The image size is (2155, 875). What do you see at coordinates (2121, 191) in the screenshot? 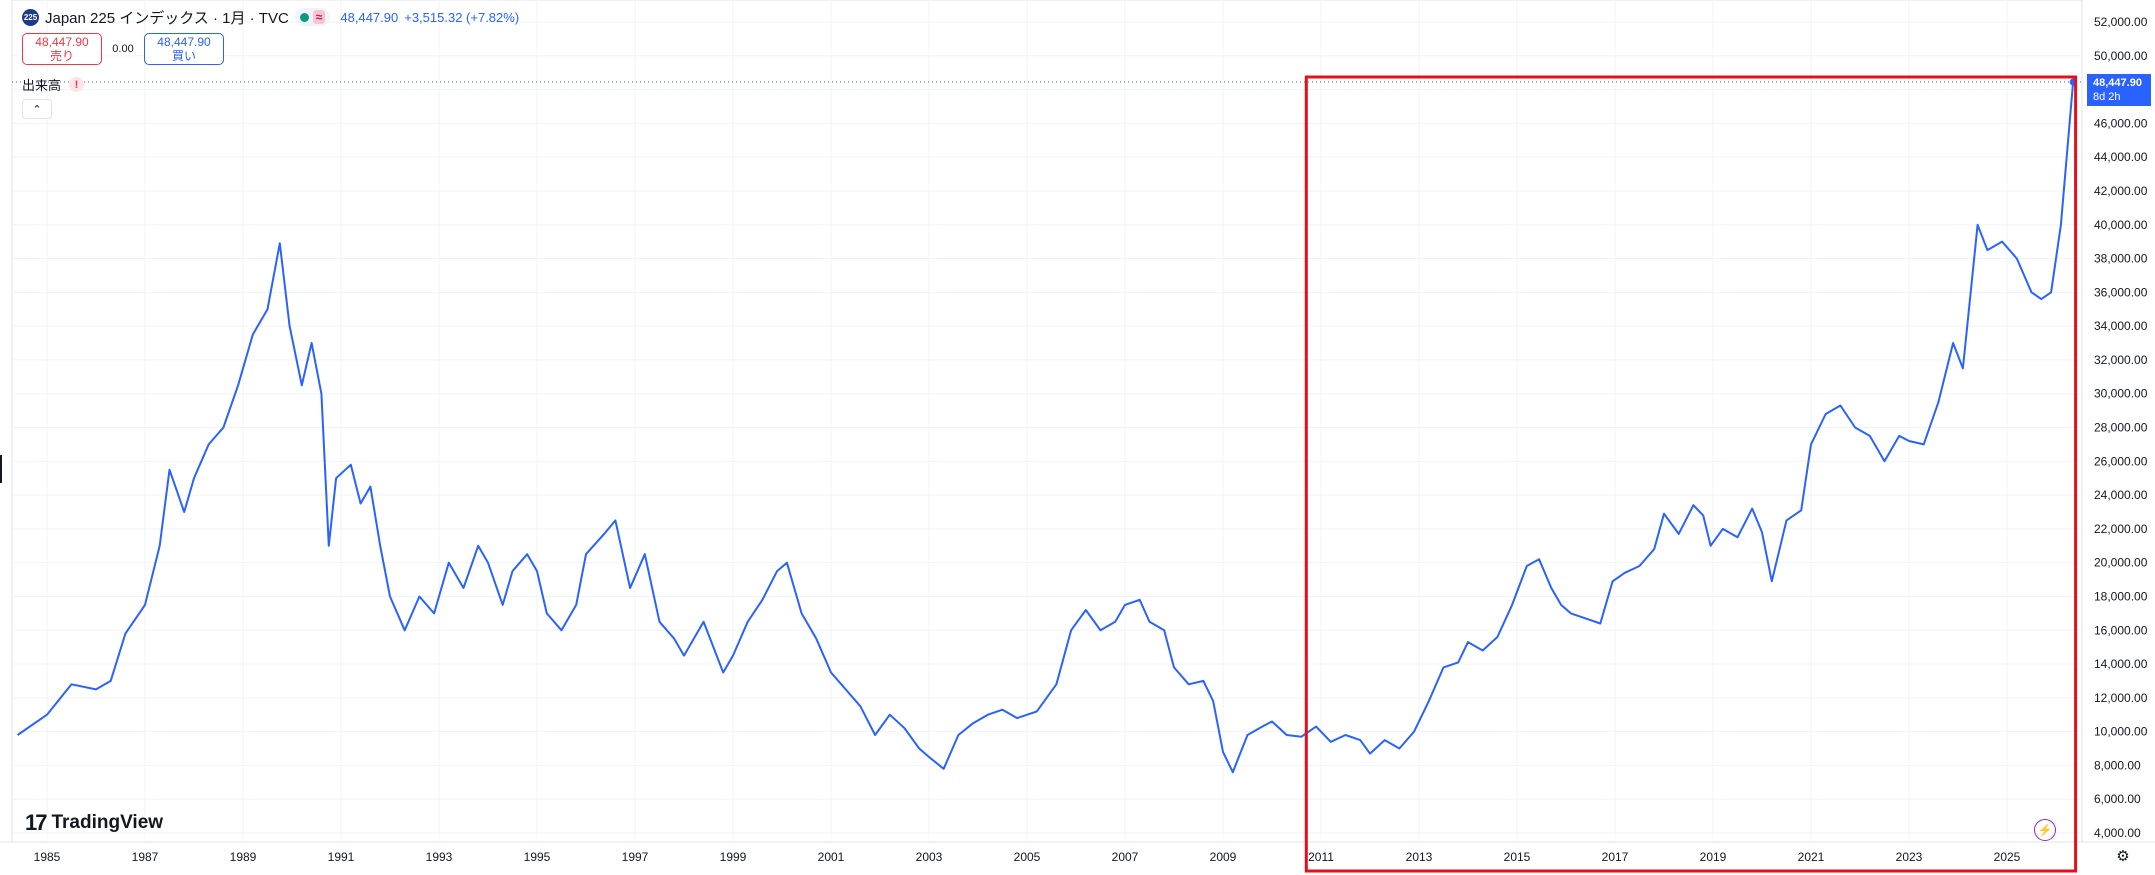
I see `y-tick-label: 42,000.00` at bounding box center [2121, 191].